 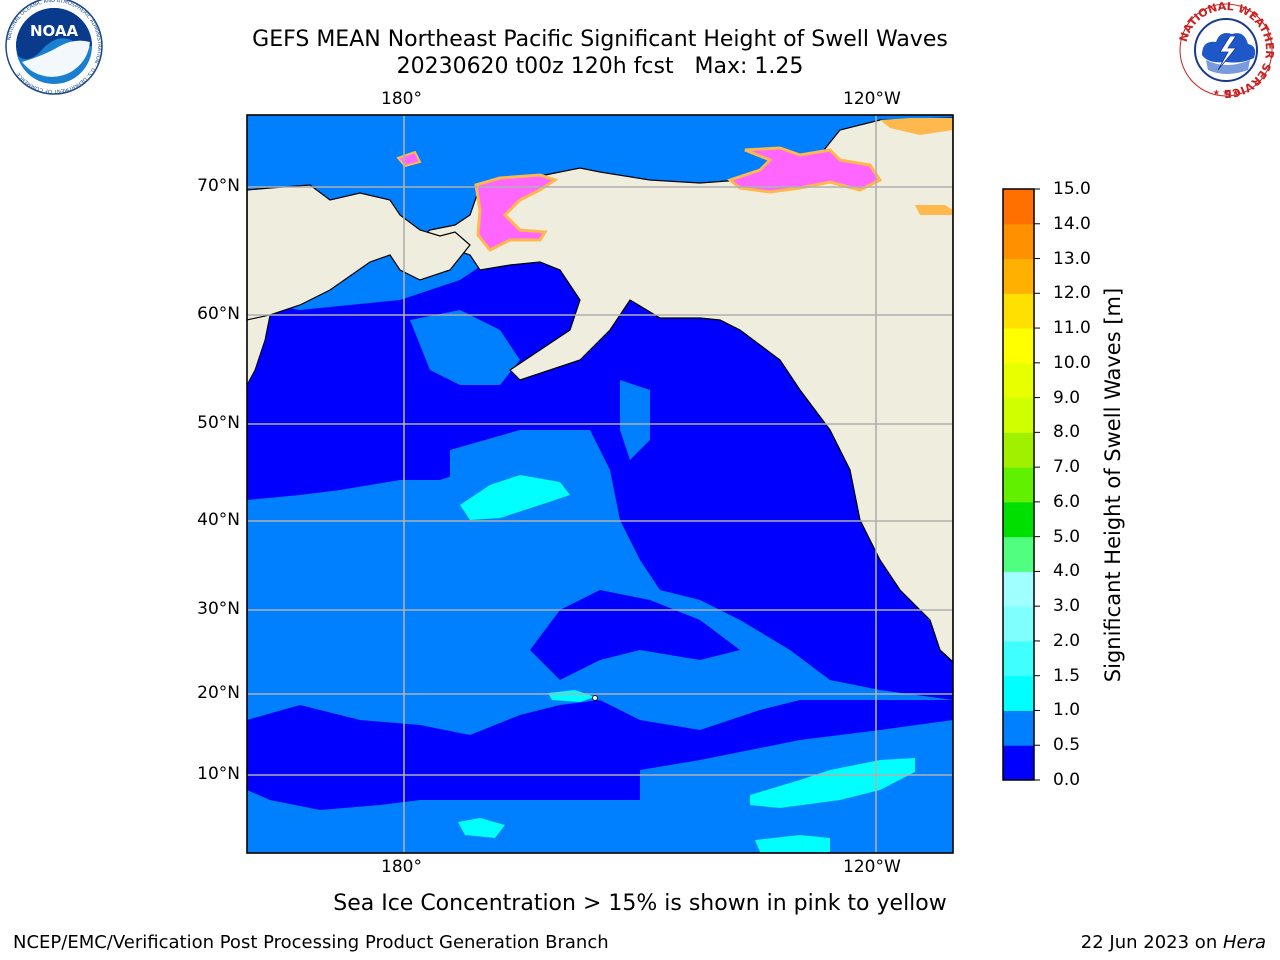 What do you see at coordinates (1067, 571) in the screenshot?
I see `colorbar-tick-label: 4.0` at bounding box center [1067, 571].